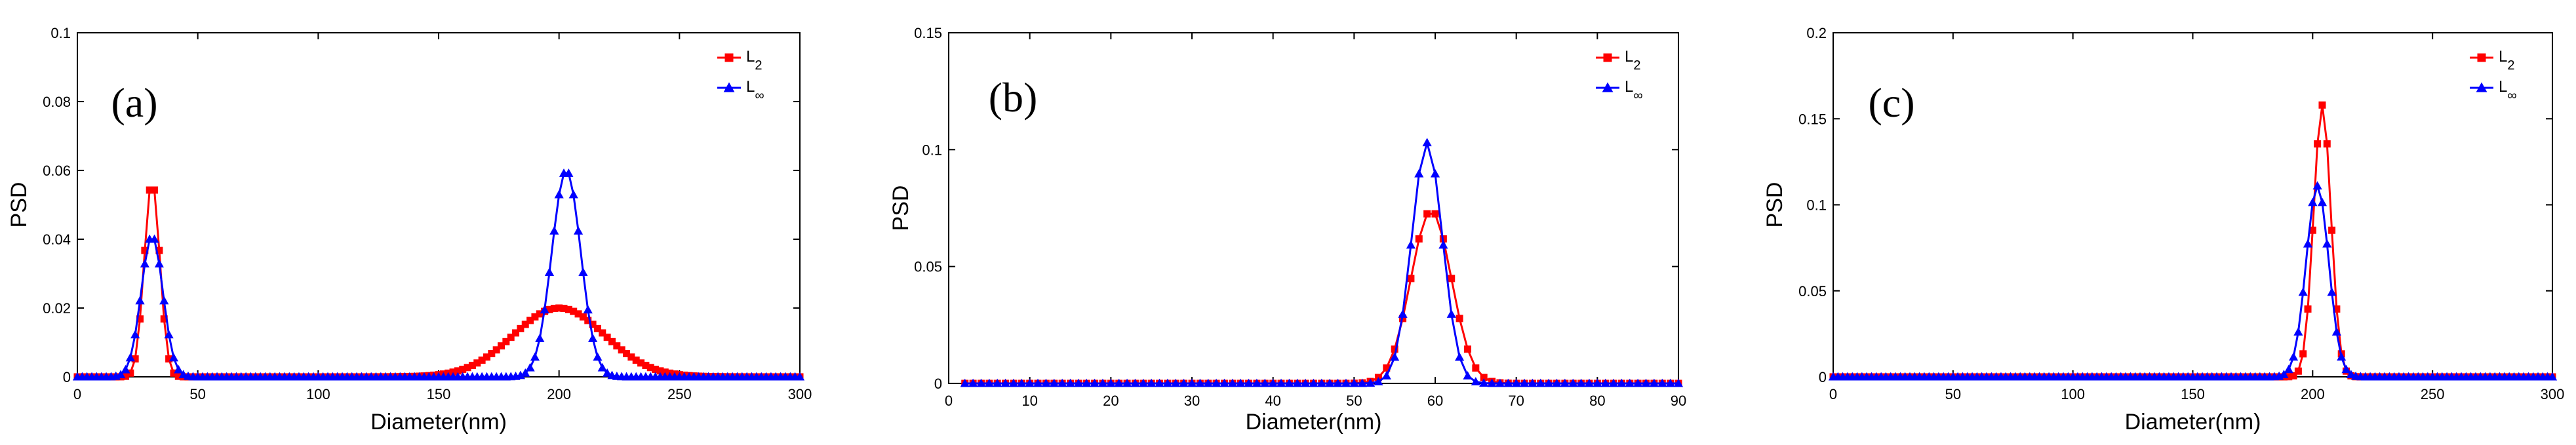 The image size is (2576, 445). What do you see at coordinates (1435, 401) in the screenshot?
I see `x-tick-label: 60` at bounding box center [1435, 401].